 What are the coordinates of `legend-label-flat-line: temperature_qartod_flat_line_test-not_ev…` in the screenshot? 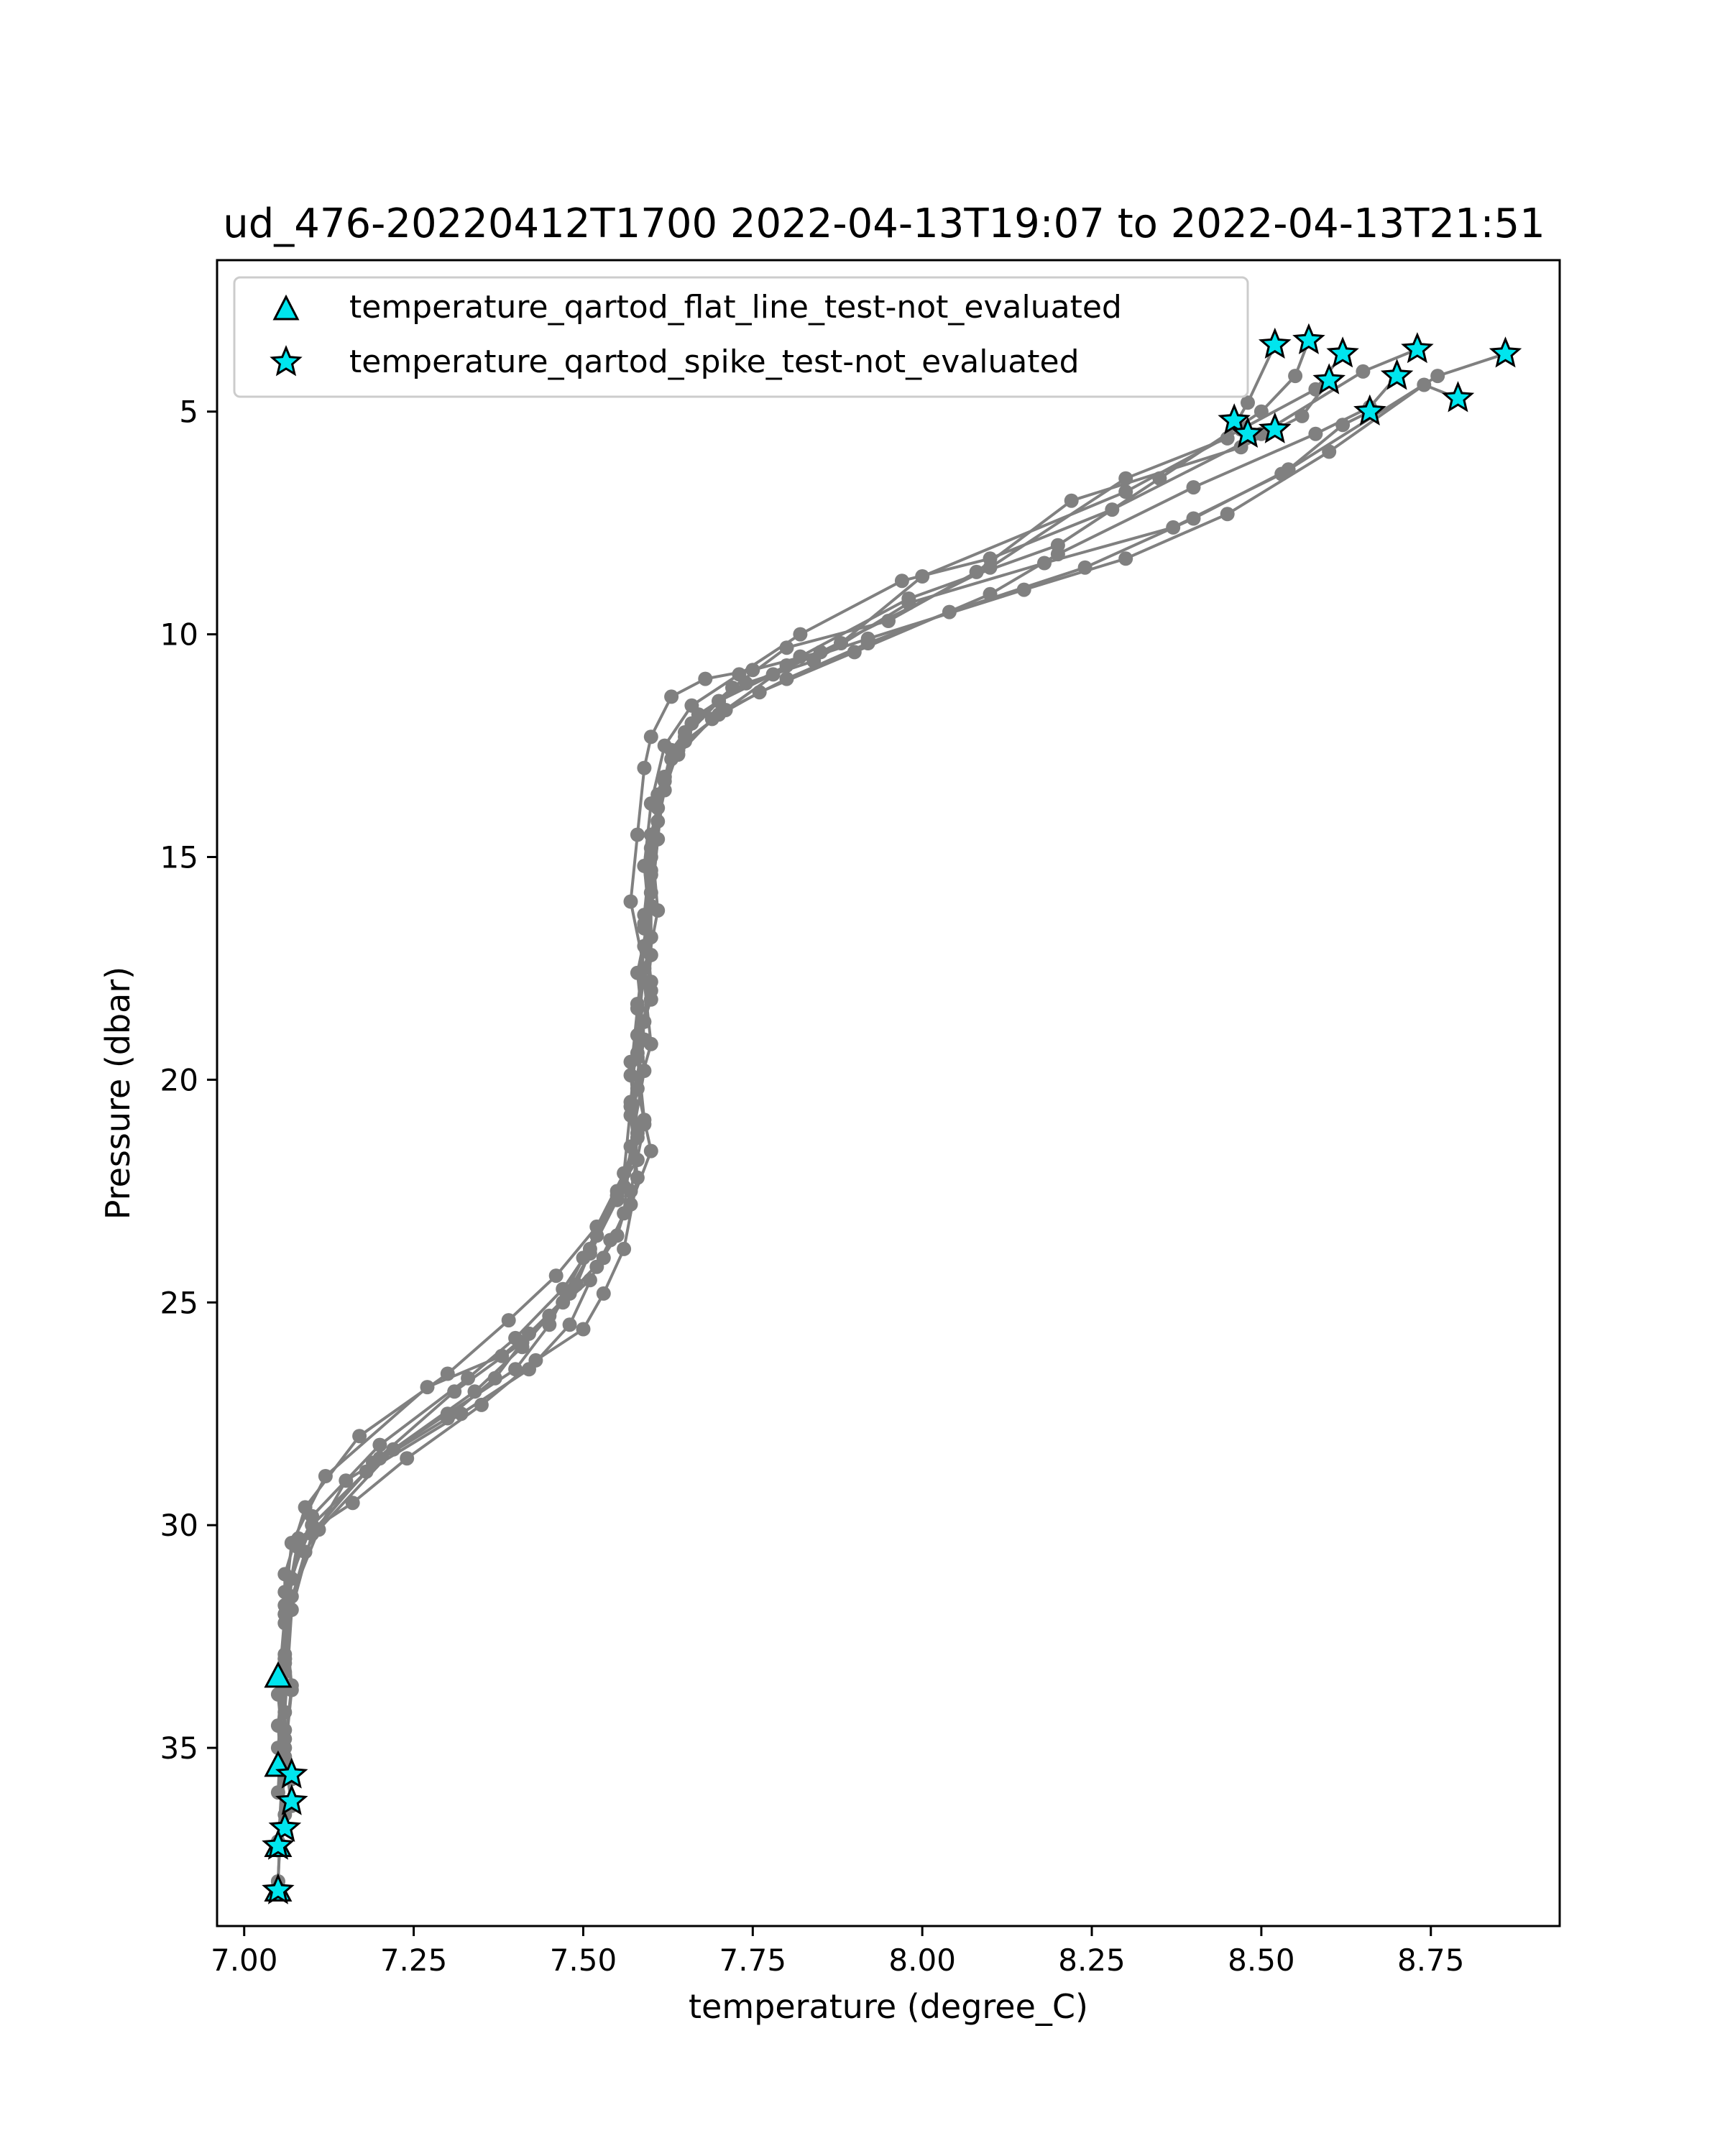 It's located at (735, 307).